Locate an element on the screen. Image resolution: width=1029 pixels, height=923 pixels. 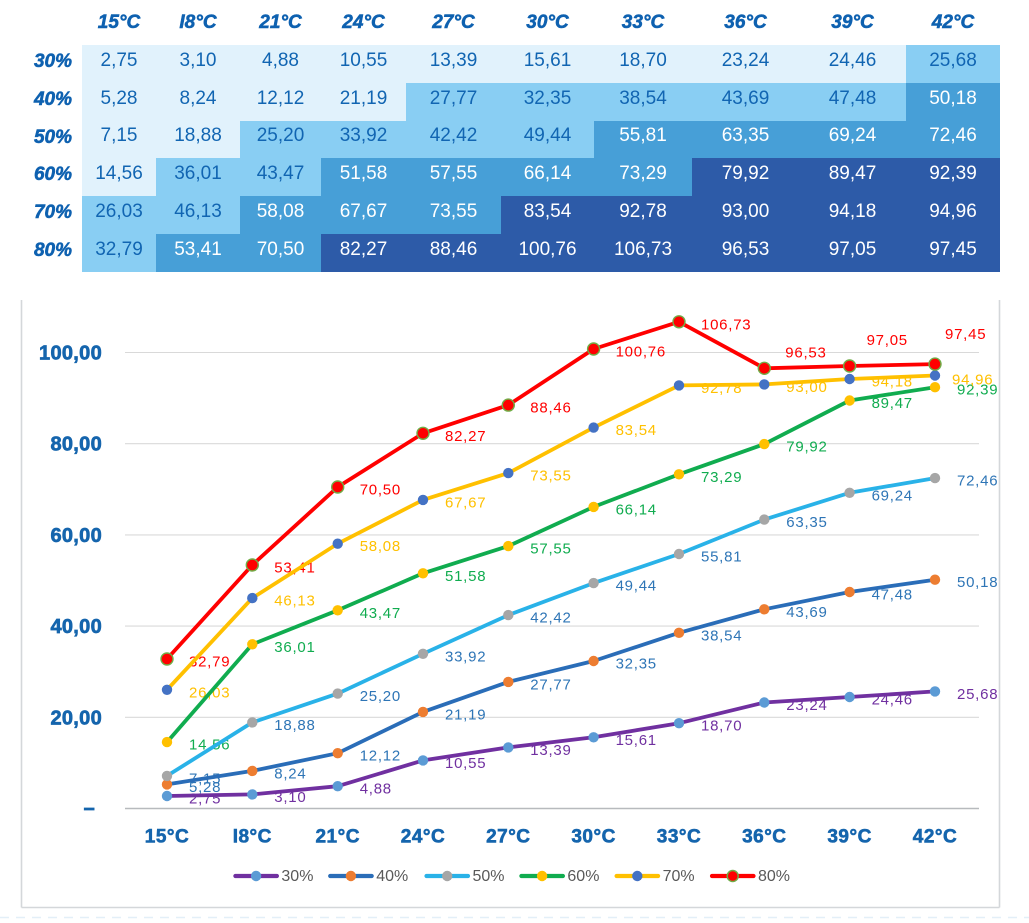
svg-text: 70,50 is located at coordinates (380, 490).